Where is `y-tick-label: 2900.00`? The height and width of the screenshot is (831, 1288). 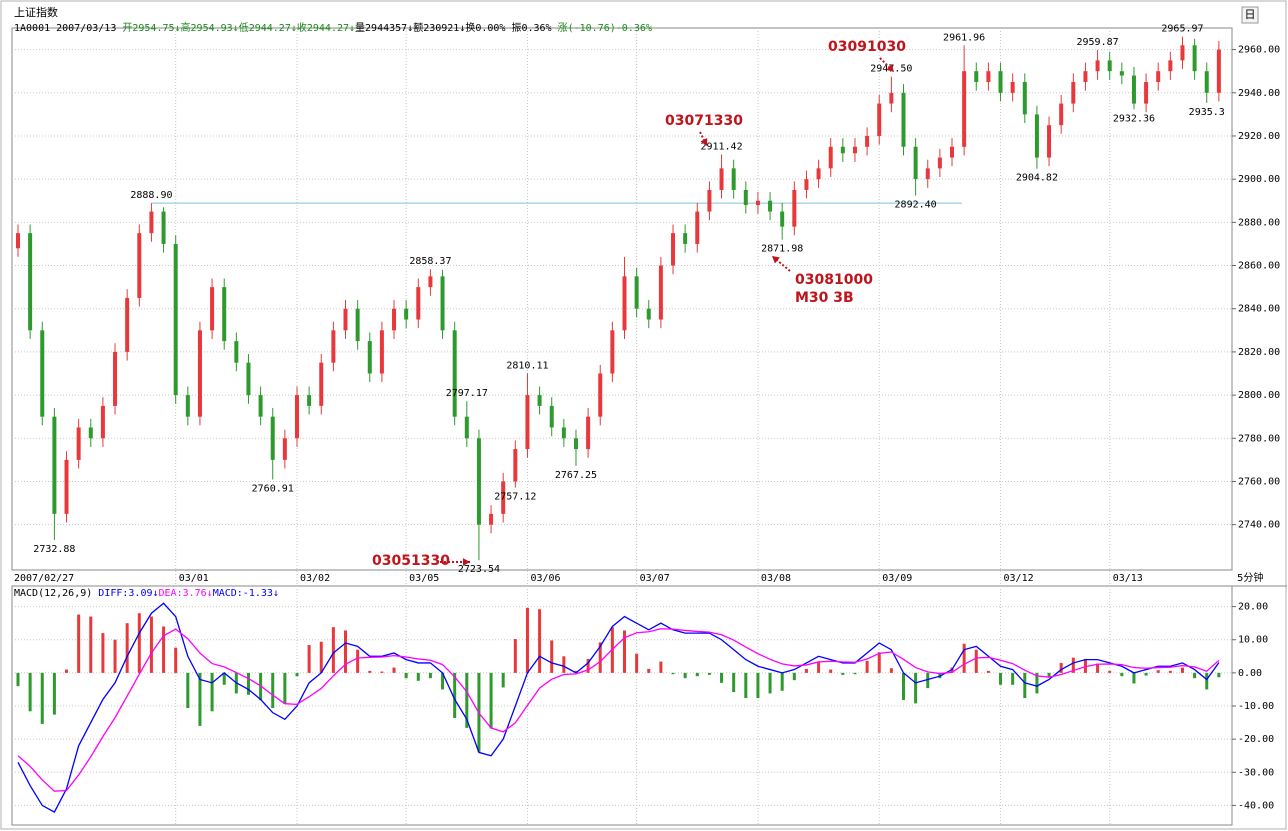 y-tick-label: 2900.00 is located at coordinates (1259, 179).